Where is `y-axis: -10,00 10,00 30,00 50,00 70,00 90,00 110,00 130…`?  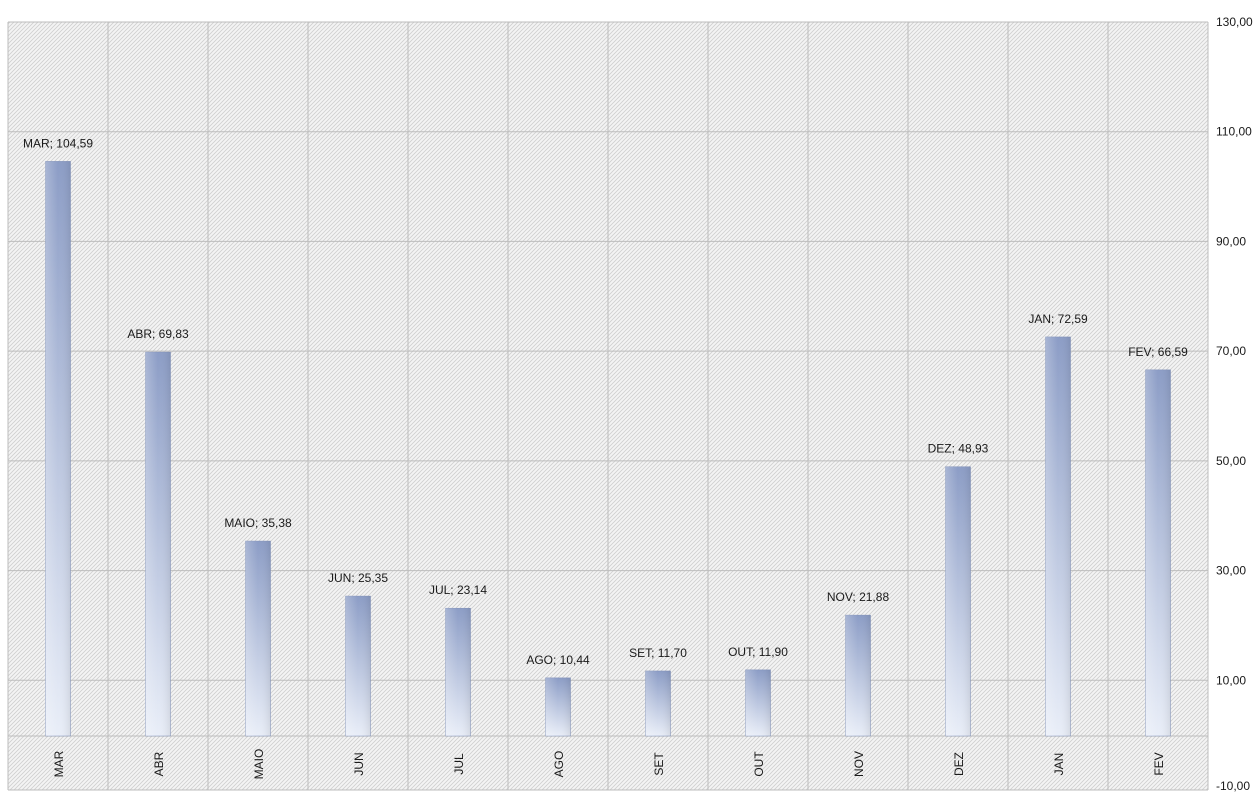 y-axis: -10,00 10,00 30,00 50,00 70,00 90,00 110,00 130… is located at coordinates (1234, 404).